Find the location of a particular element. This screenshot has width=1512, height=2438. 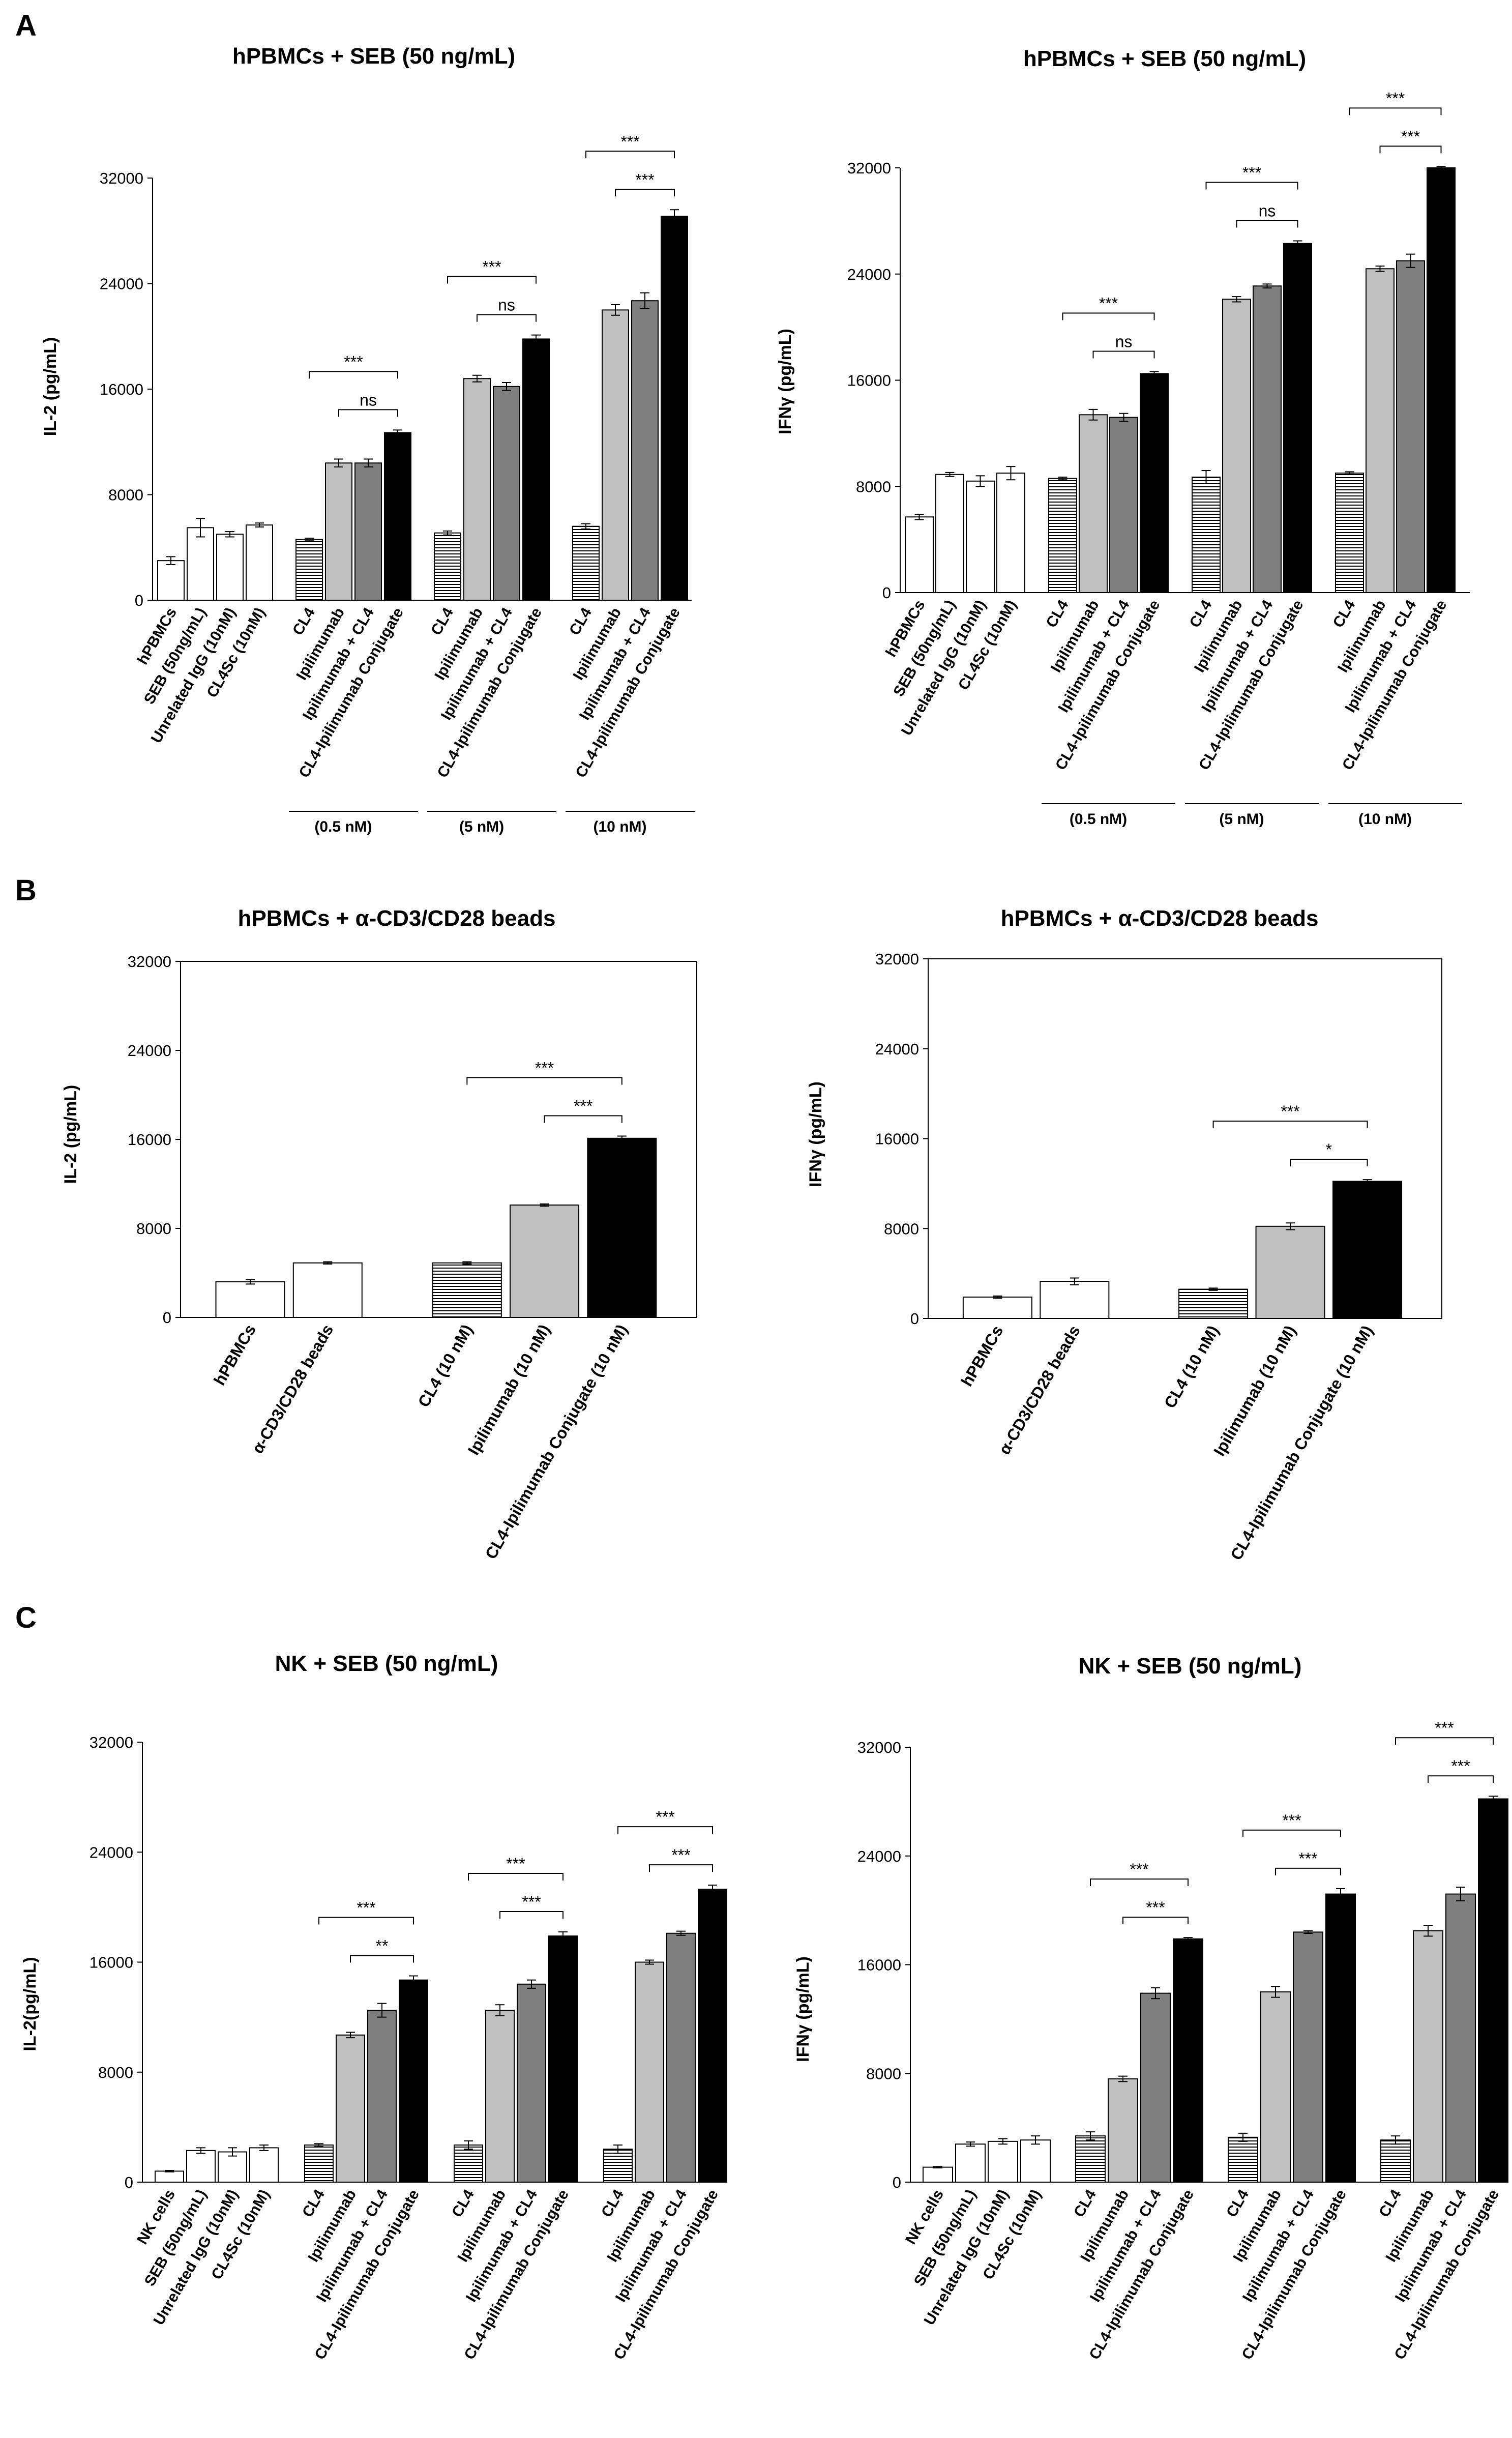

chart-title: hPBMCs + SEB (50 ng/mL) is located at coordinates (373, 56).